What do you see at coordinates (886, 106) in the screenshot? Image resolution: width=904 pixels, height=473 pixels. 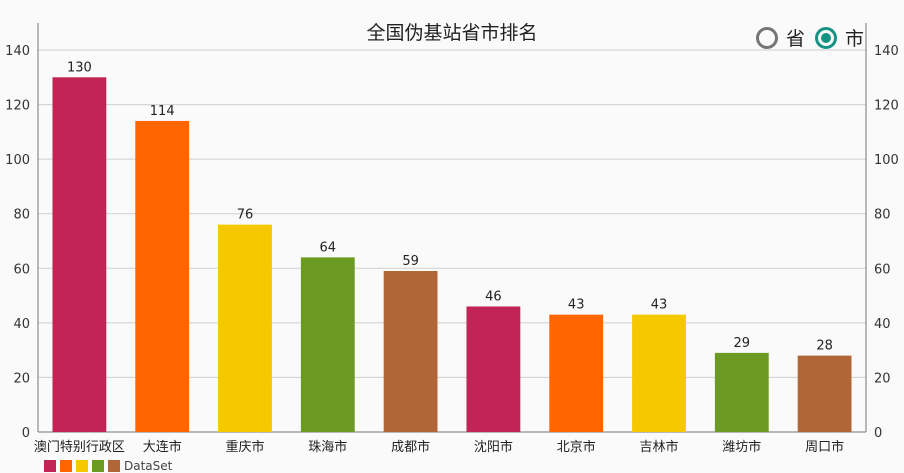 I see `y-tick-label-right: 120` at bounding box center [886, 106].